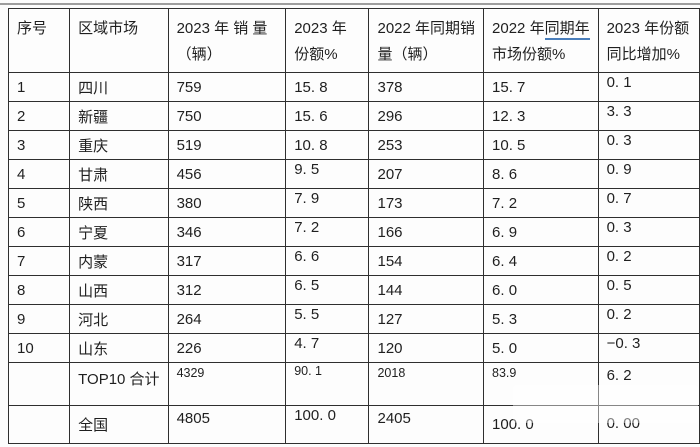  I want to click on cell-sales2023: 264, so click(227, 319).